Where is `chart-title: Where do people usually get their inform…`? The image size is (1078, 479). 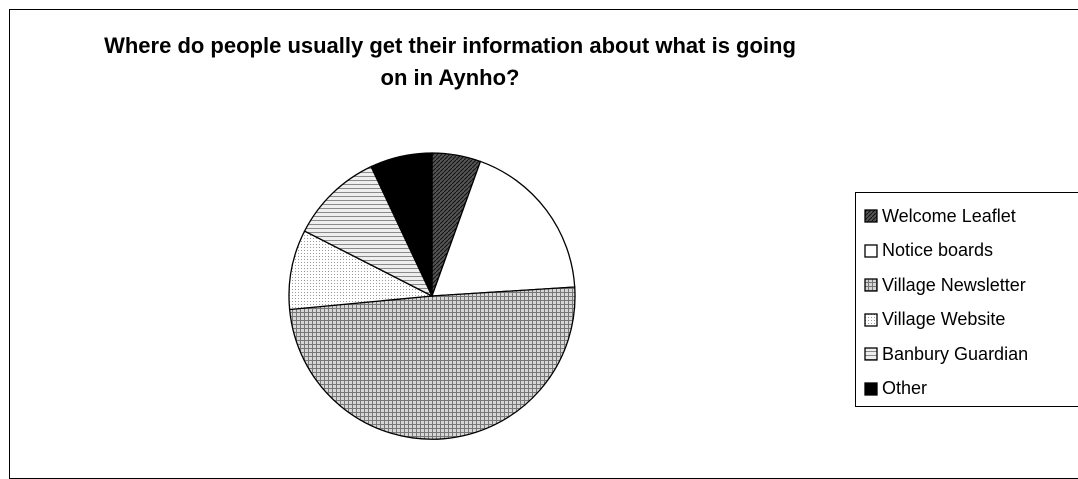
chart-title: Where do people usually get their inform… is located at coordinates (450, 61).